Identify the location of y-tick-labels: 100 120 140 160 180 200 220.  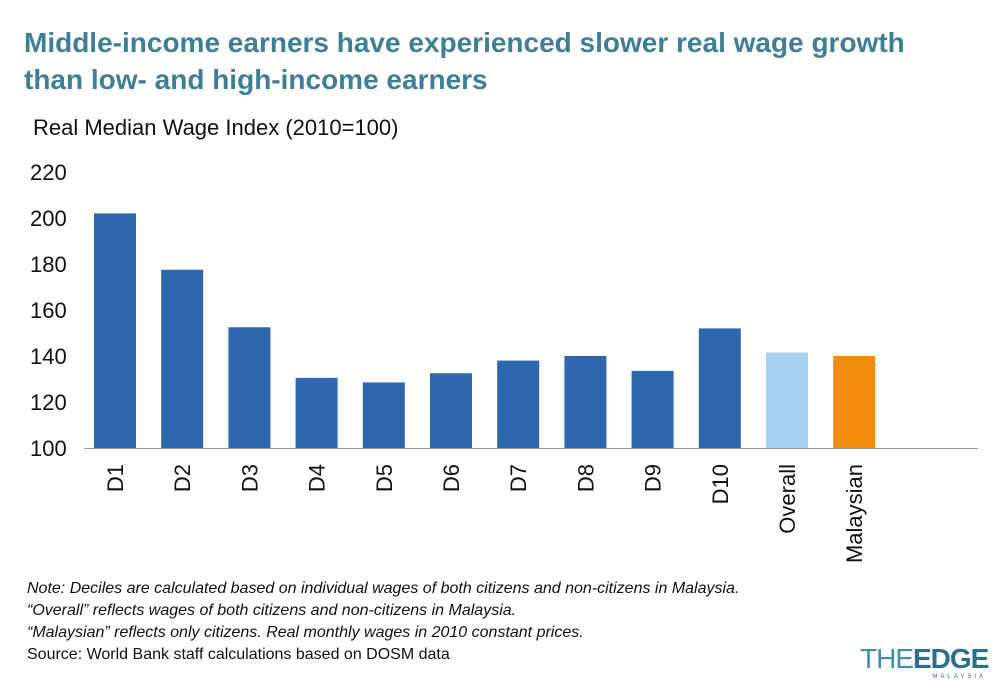
(48, 310).